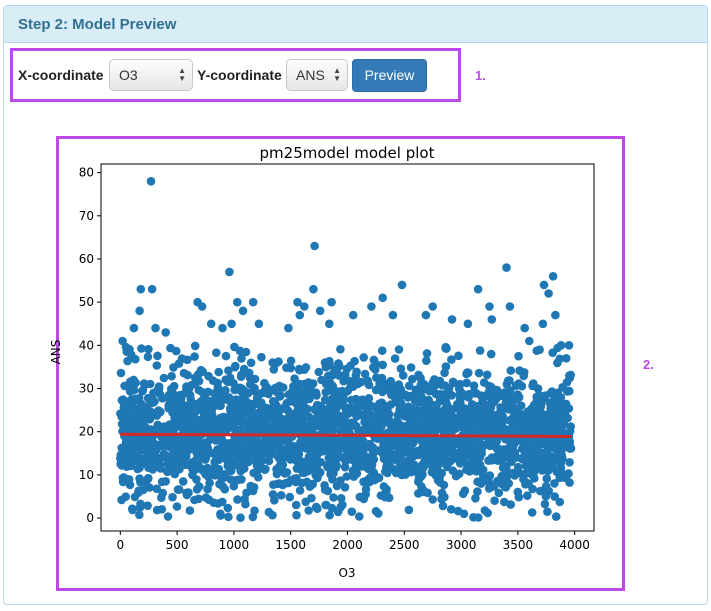 The width and height of the screenshot is (711, 611). Describe the element at coordinates (61, 75) in the screenshot. I see `x-coordinate-label: X-coordinate` at that location.